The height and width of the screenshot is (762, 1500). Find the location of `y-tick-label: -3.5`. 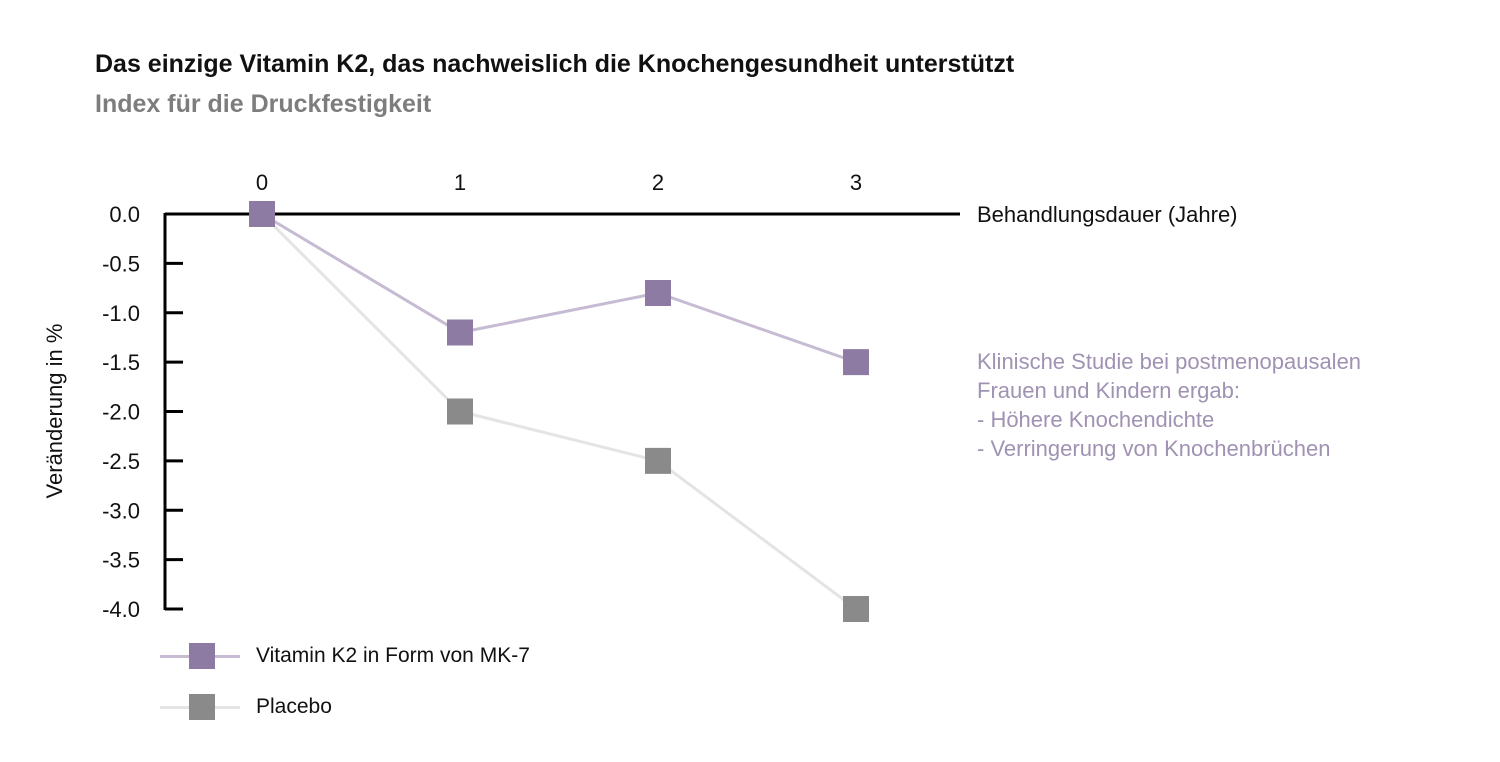

y-tick-label: -3.5 is located at coordinates (121, 560).